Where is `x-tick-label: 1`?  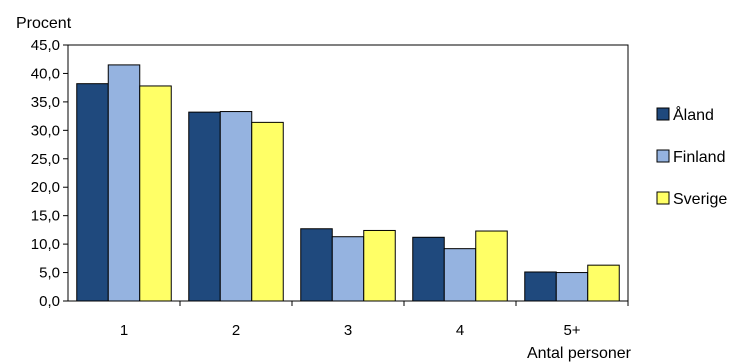
x-tick-label: 1 is located at coordinates (124, 330).